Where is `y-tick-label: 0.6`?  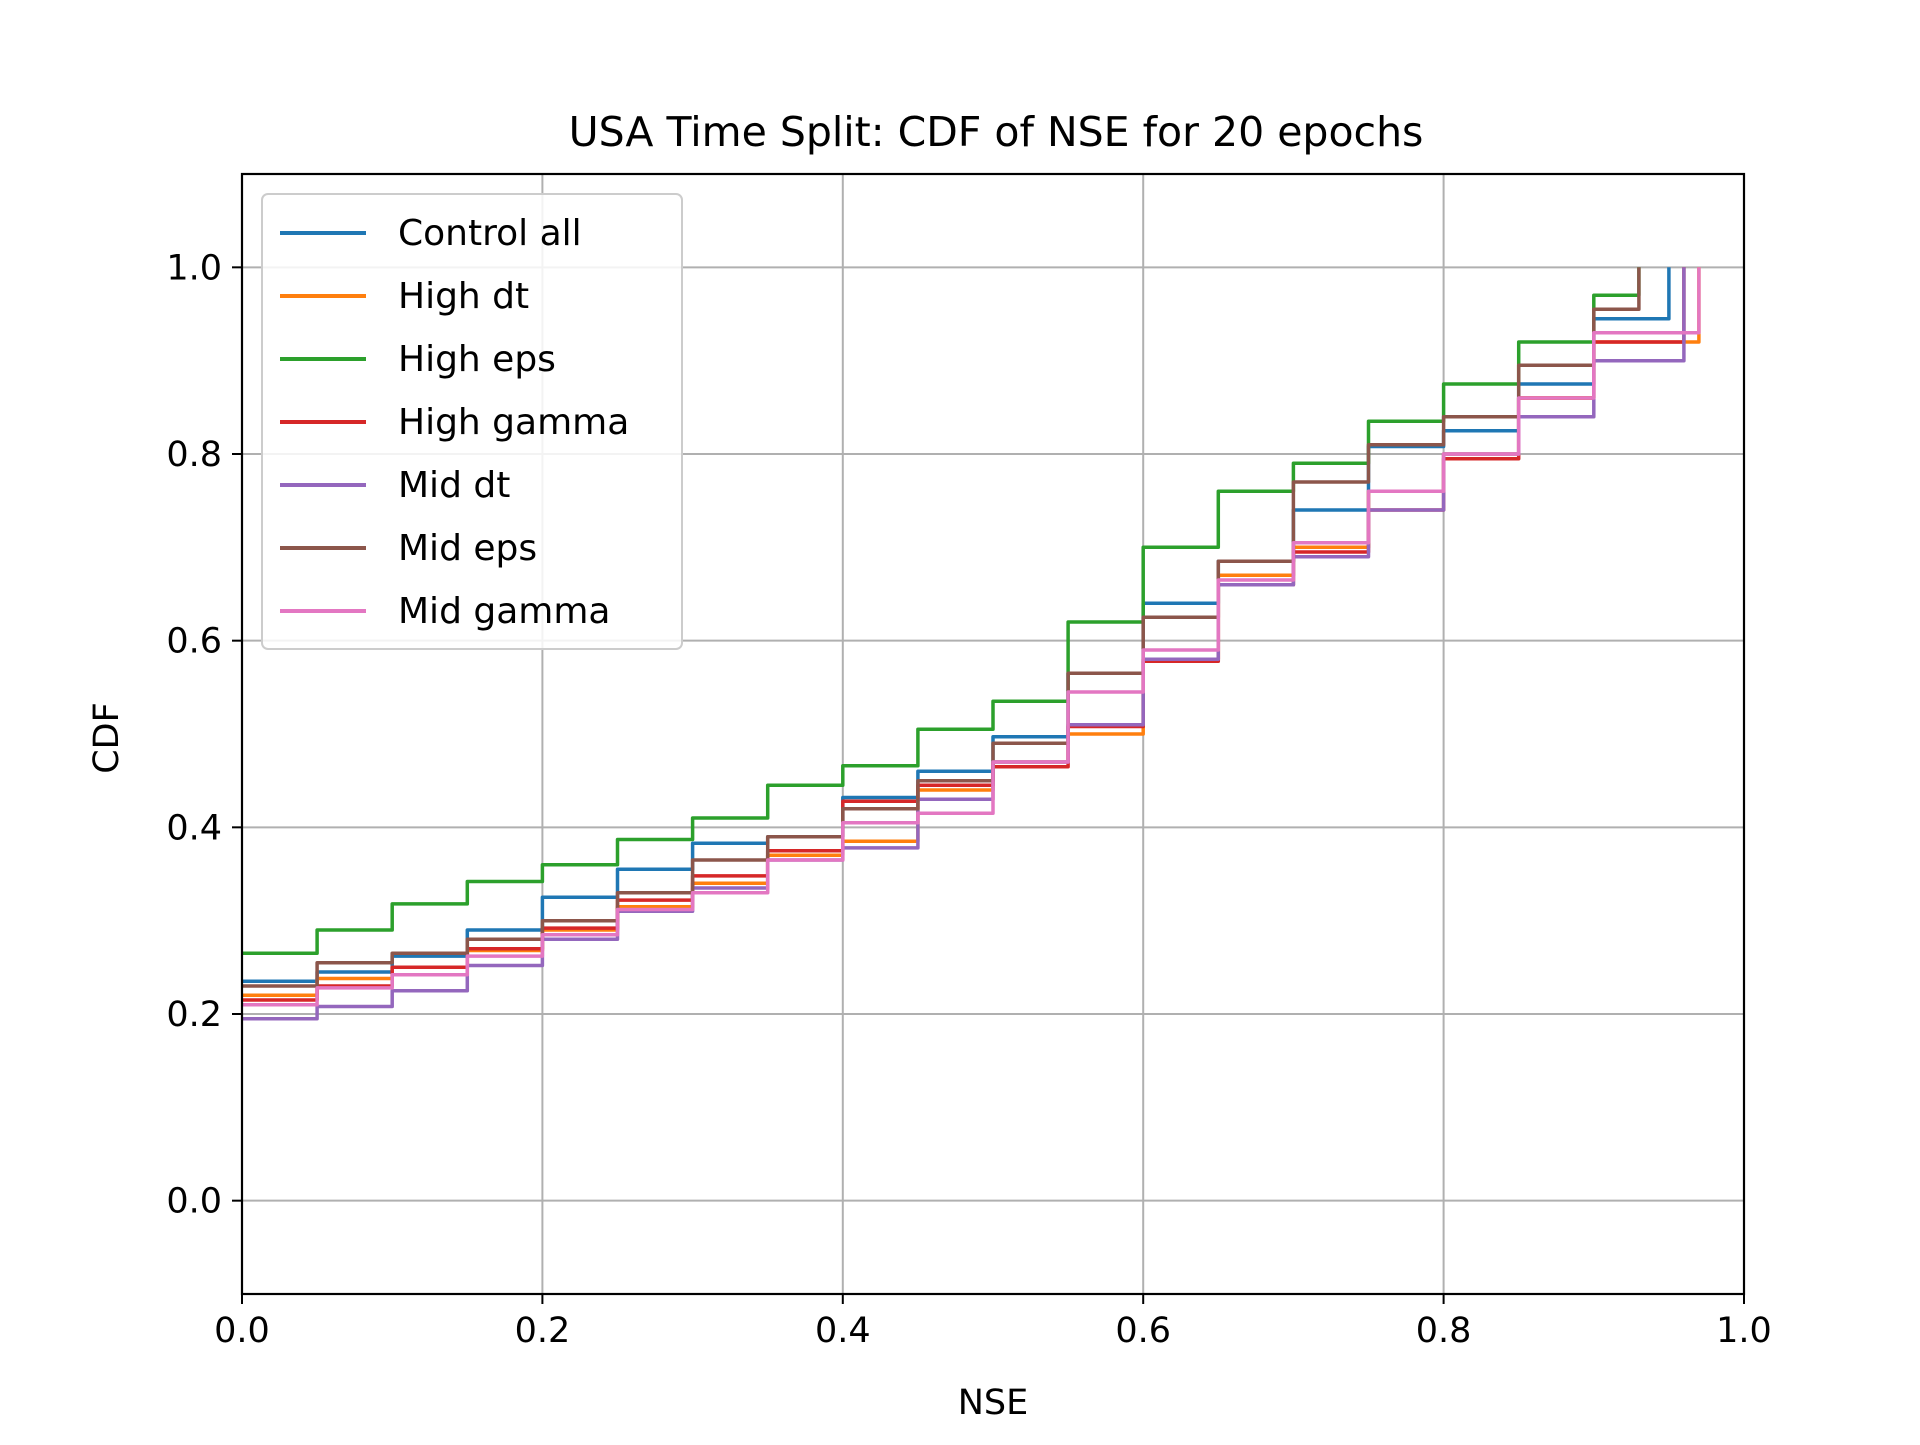
y-tick-label: 0.6 is located at coordinates (194, 642).